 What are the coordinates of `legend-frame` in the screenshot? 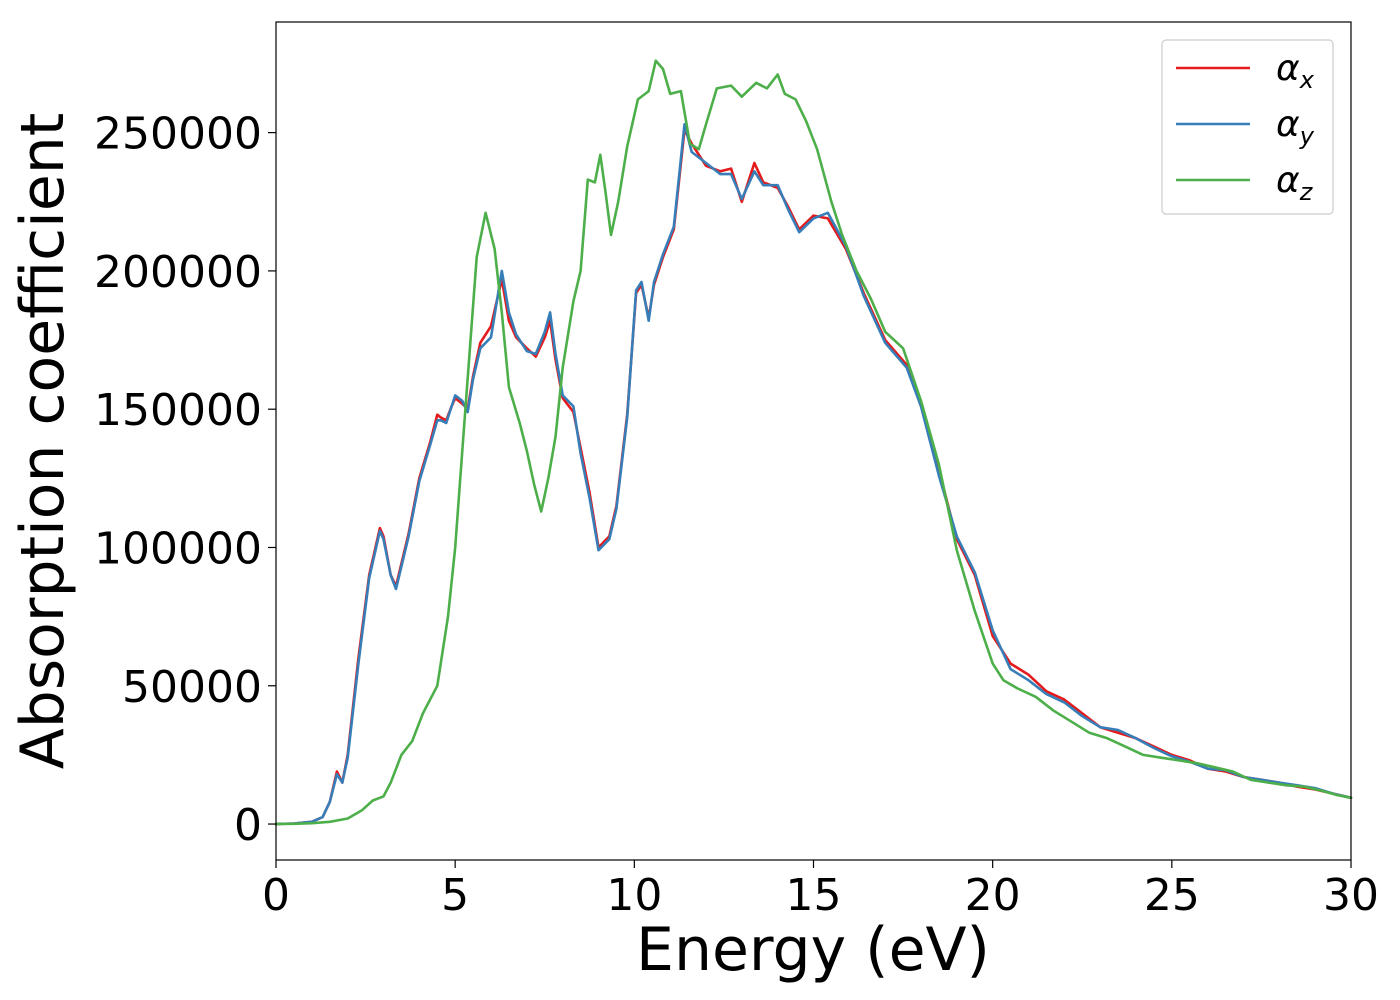 It's located at (1247, 127).